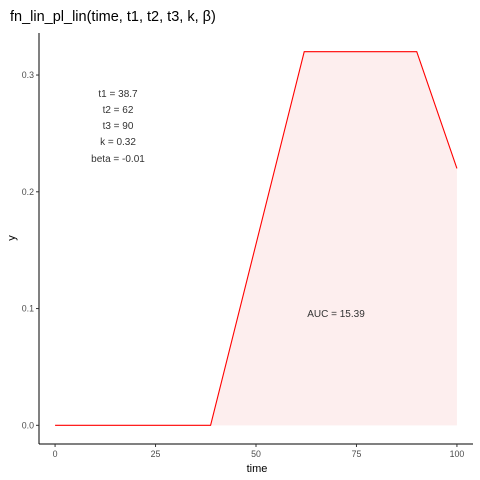 This screenshot has width=480, height=480. What do you see at coordinates (118, 142) in the screenshot?
I see `param-k: k = 0.32` at bounding box center [118, 142].